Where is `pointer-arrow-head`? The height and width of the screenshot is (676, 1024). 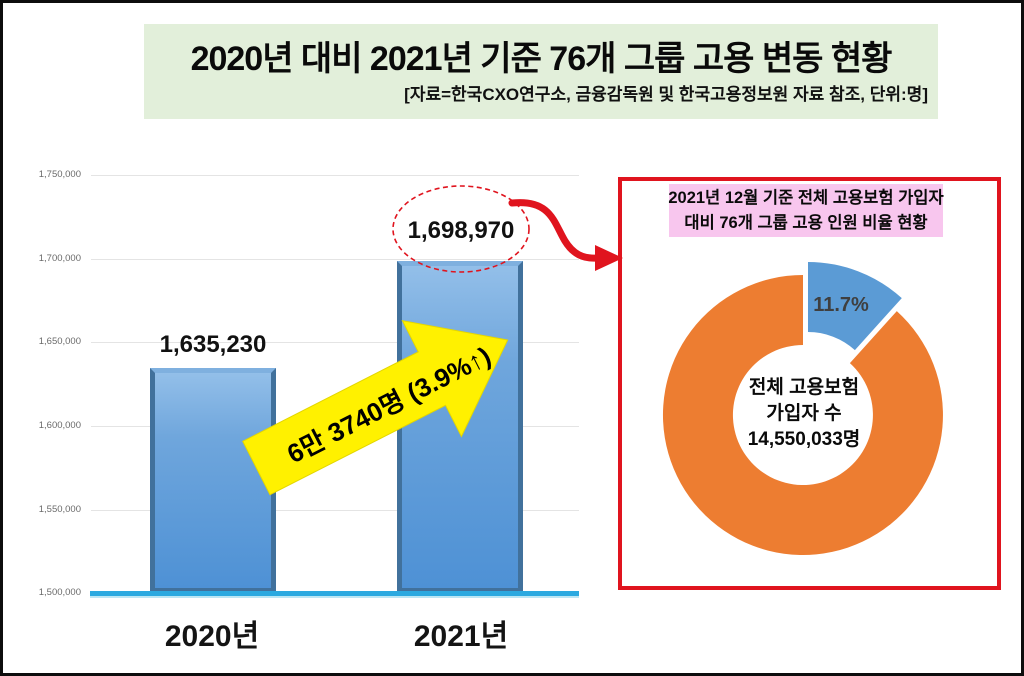 pointer-arrow-head is located at coordinates (609, 258).